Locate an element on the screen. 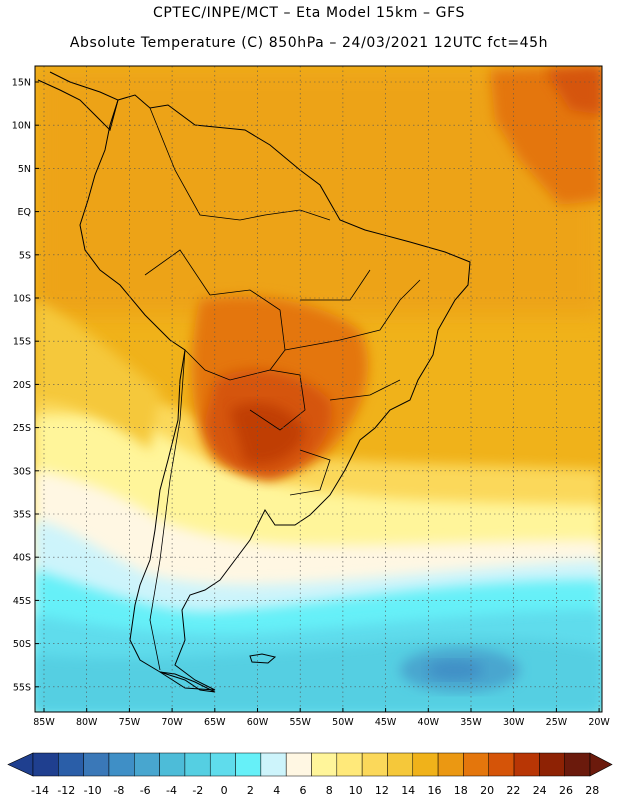  colorbar-tick-label: -14 is located at coordinates (40, 790).